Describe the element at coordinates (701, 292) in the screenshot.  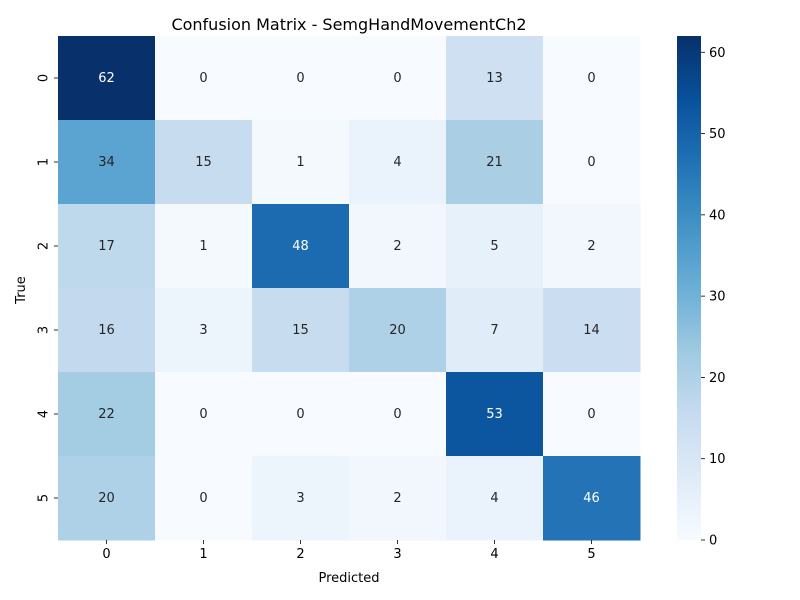
I see `colorbar: 0 10 20 30 40 50 60` at that location.